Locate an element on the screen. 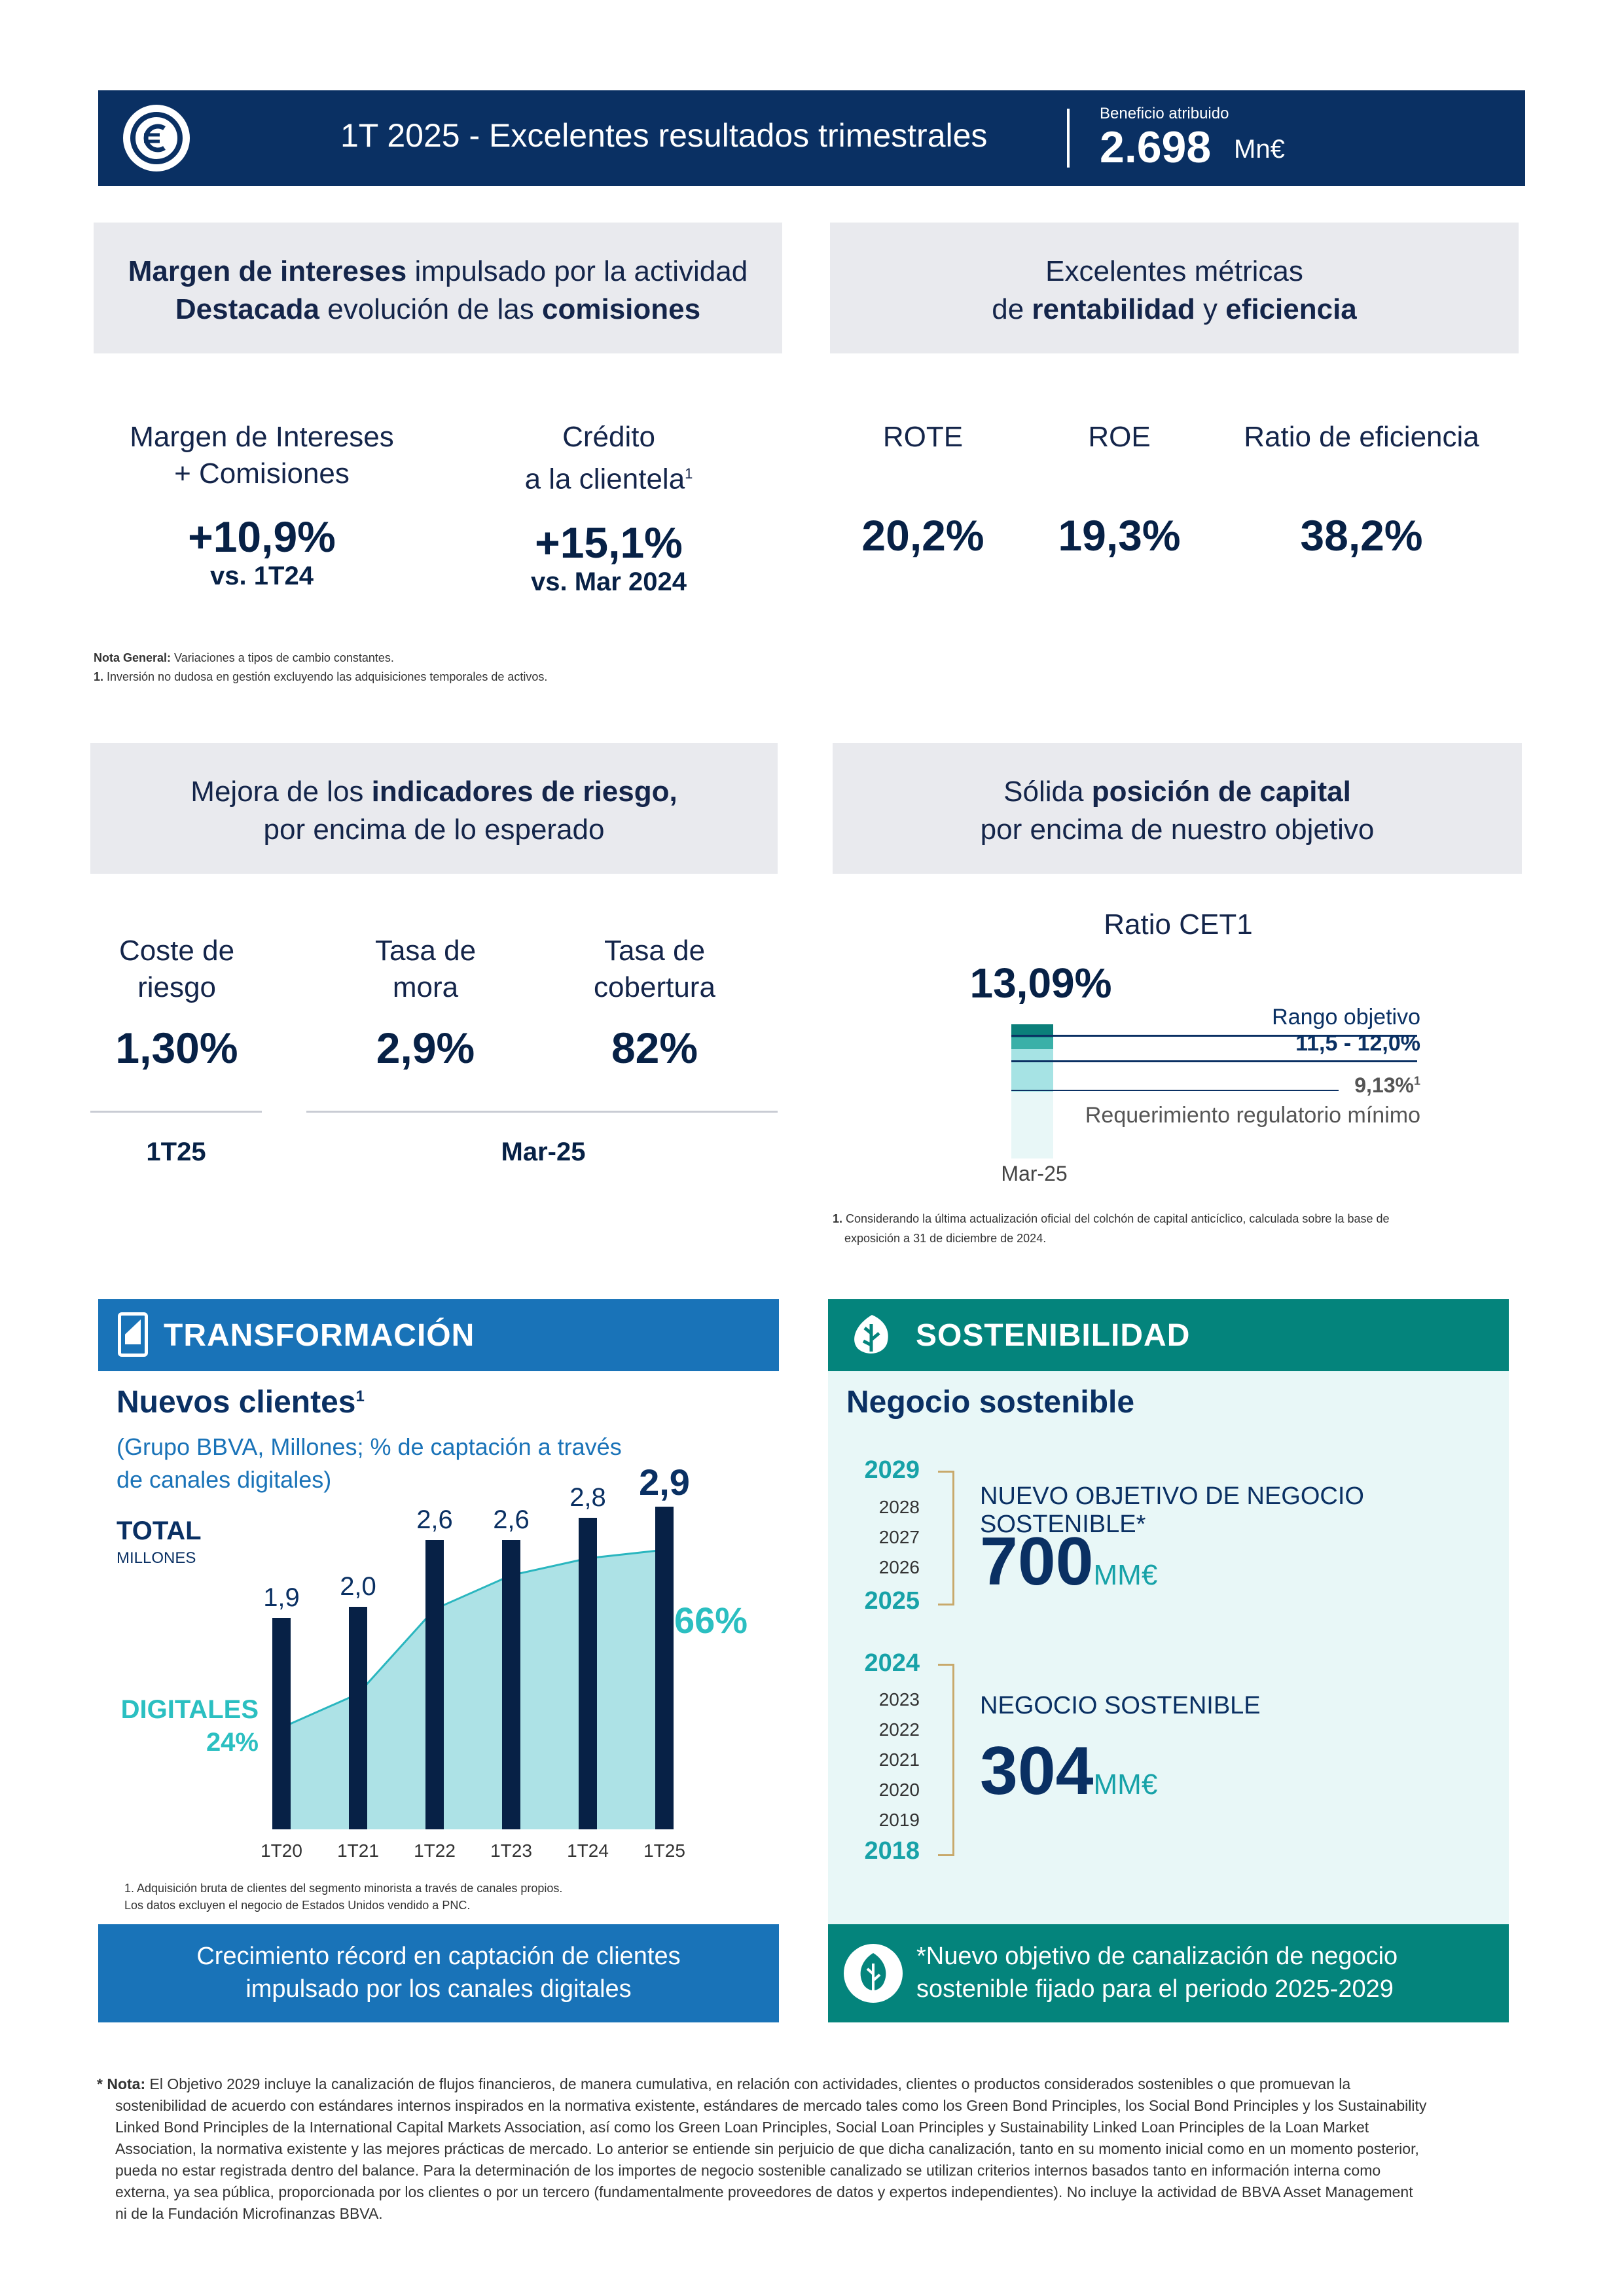  bottom-note-line-6: ni de la Fundación Microfinanzas BBVA. is located at coordinates (249, 2213).